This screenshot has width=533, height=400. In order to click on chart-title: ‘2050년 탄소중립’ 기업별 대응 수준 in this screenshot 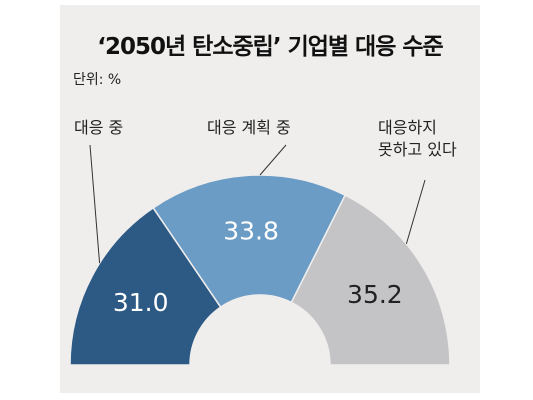, I will do `click(270, 47)`.